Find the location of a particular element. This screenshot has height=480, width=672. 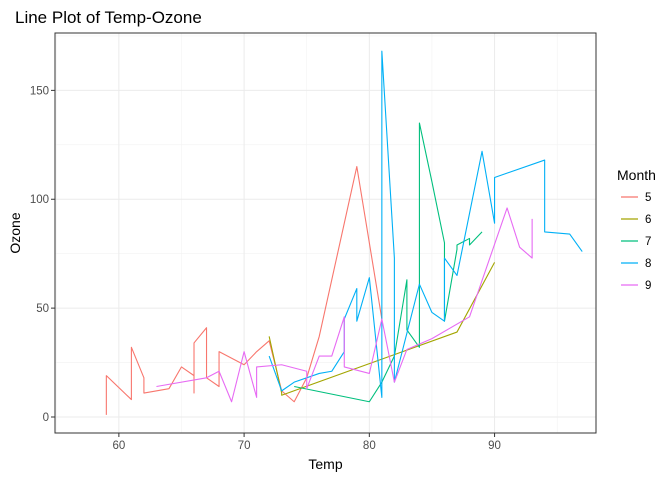

y-axis-ticks: 0 50 100 150 is located at coordinates (42, 254).